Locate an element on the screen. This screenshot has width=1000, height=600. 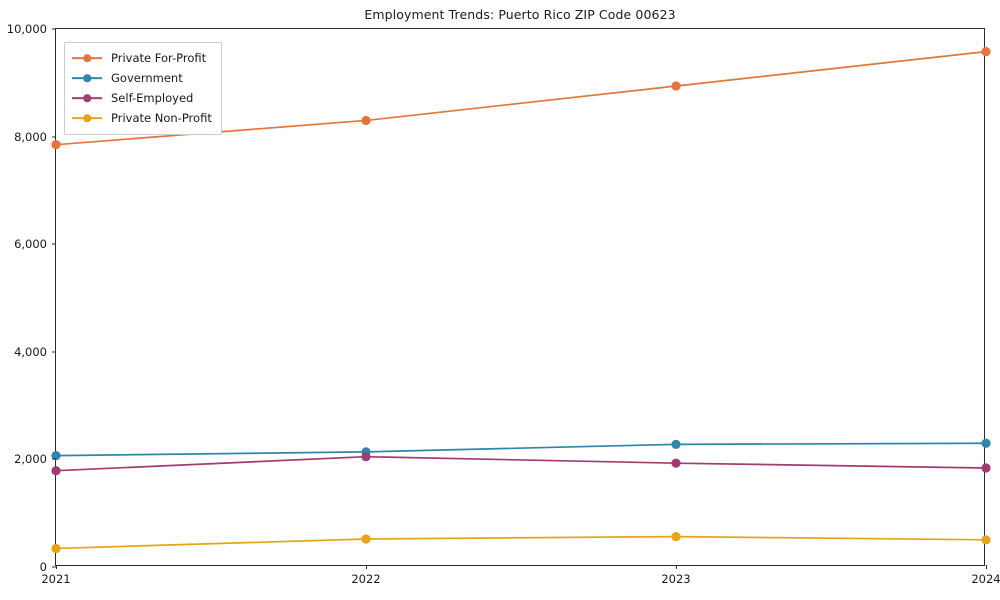
y-axis-tick-label: 4,000 is located at coordinates (30, 351).